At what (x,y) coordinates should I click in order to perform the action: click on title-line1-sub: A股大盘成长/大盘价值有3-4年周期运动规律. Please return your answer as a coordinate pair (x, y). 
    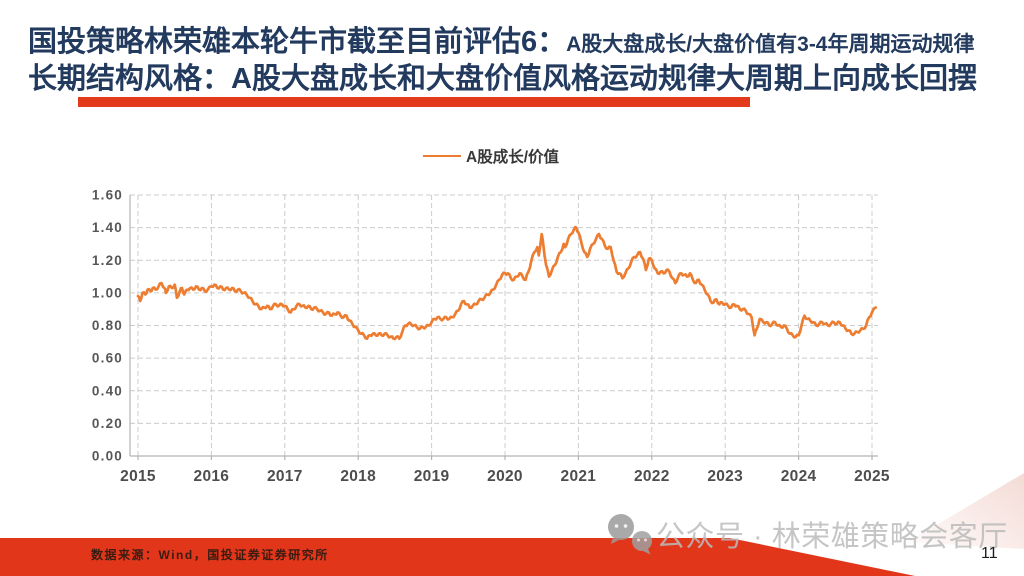
    Looking at the image, I should click on (770, 44).